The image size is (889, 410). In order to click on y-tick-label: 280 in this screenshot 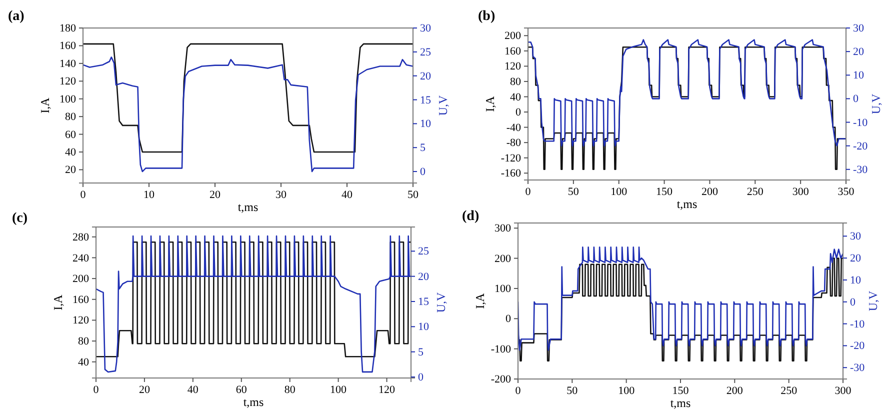, I will do `click(81, 237)`.